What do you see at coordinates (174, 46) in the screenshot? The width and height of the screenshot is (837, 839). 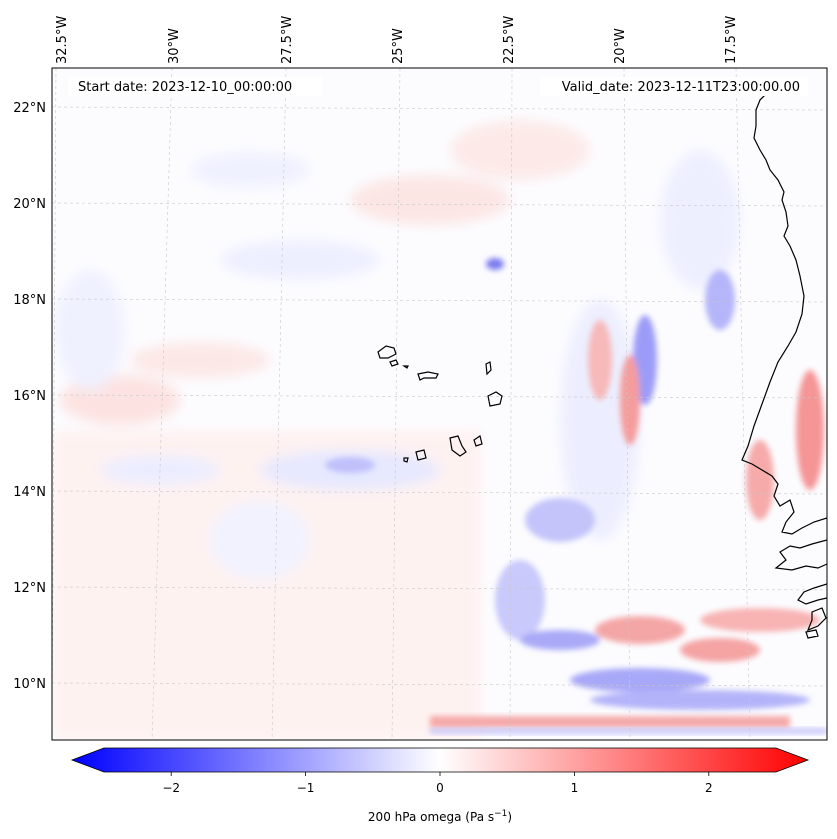 I see `lon-label: 30°W` at bounding box center [174, 46].